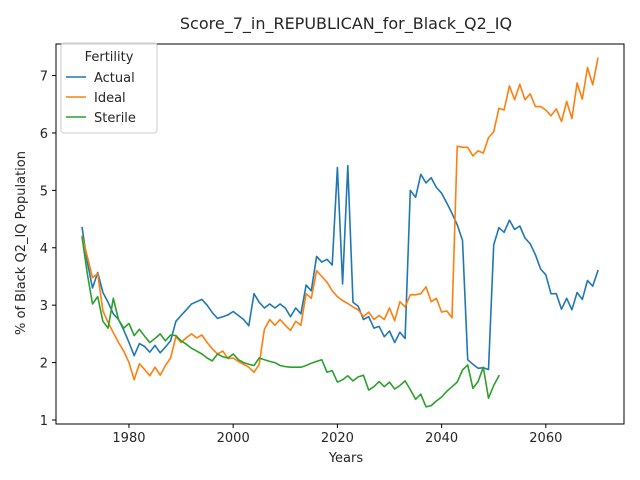 The height and width of the screenshot is (480, 640). Describe the element at coordinates (109, 57) in the screenshot. I see `legend-title: Fertility` at that location.